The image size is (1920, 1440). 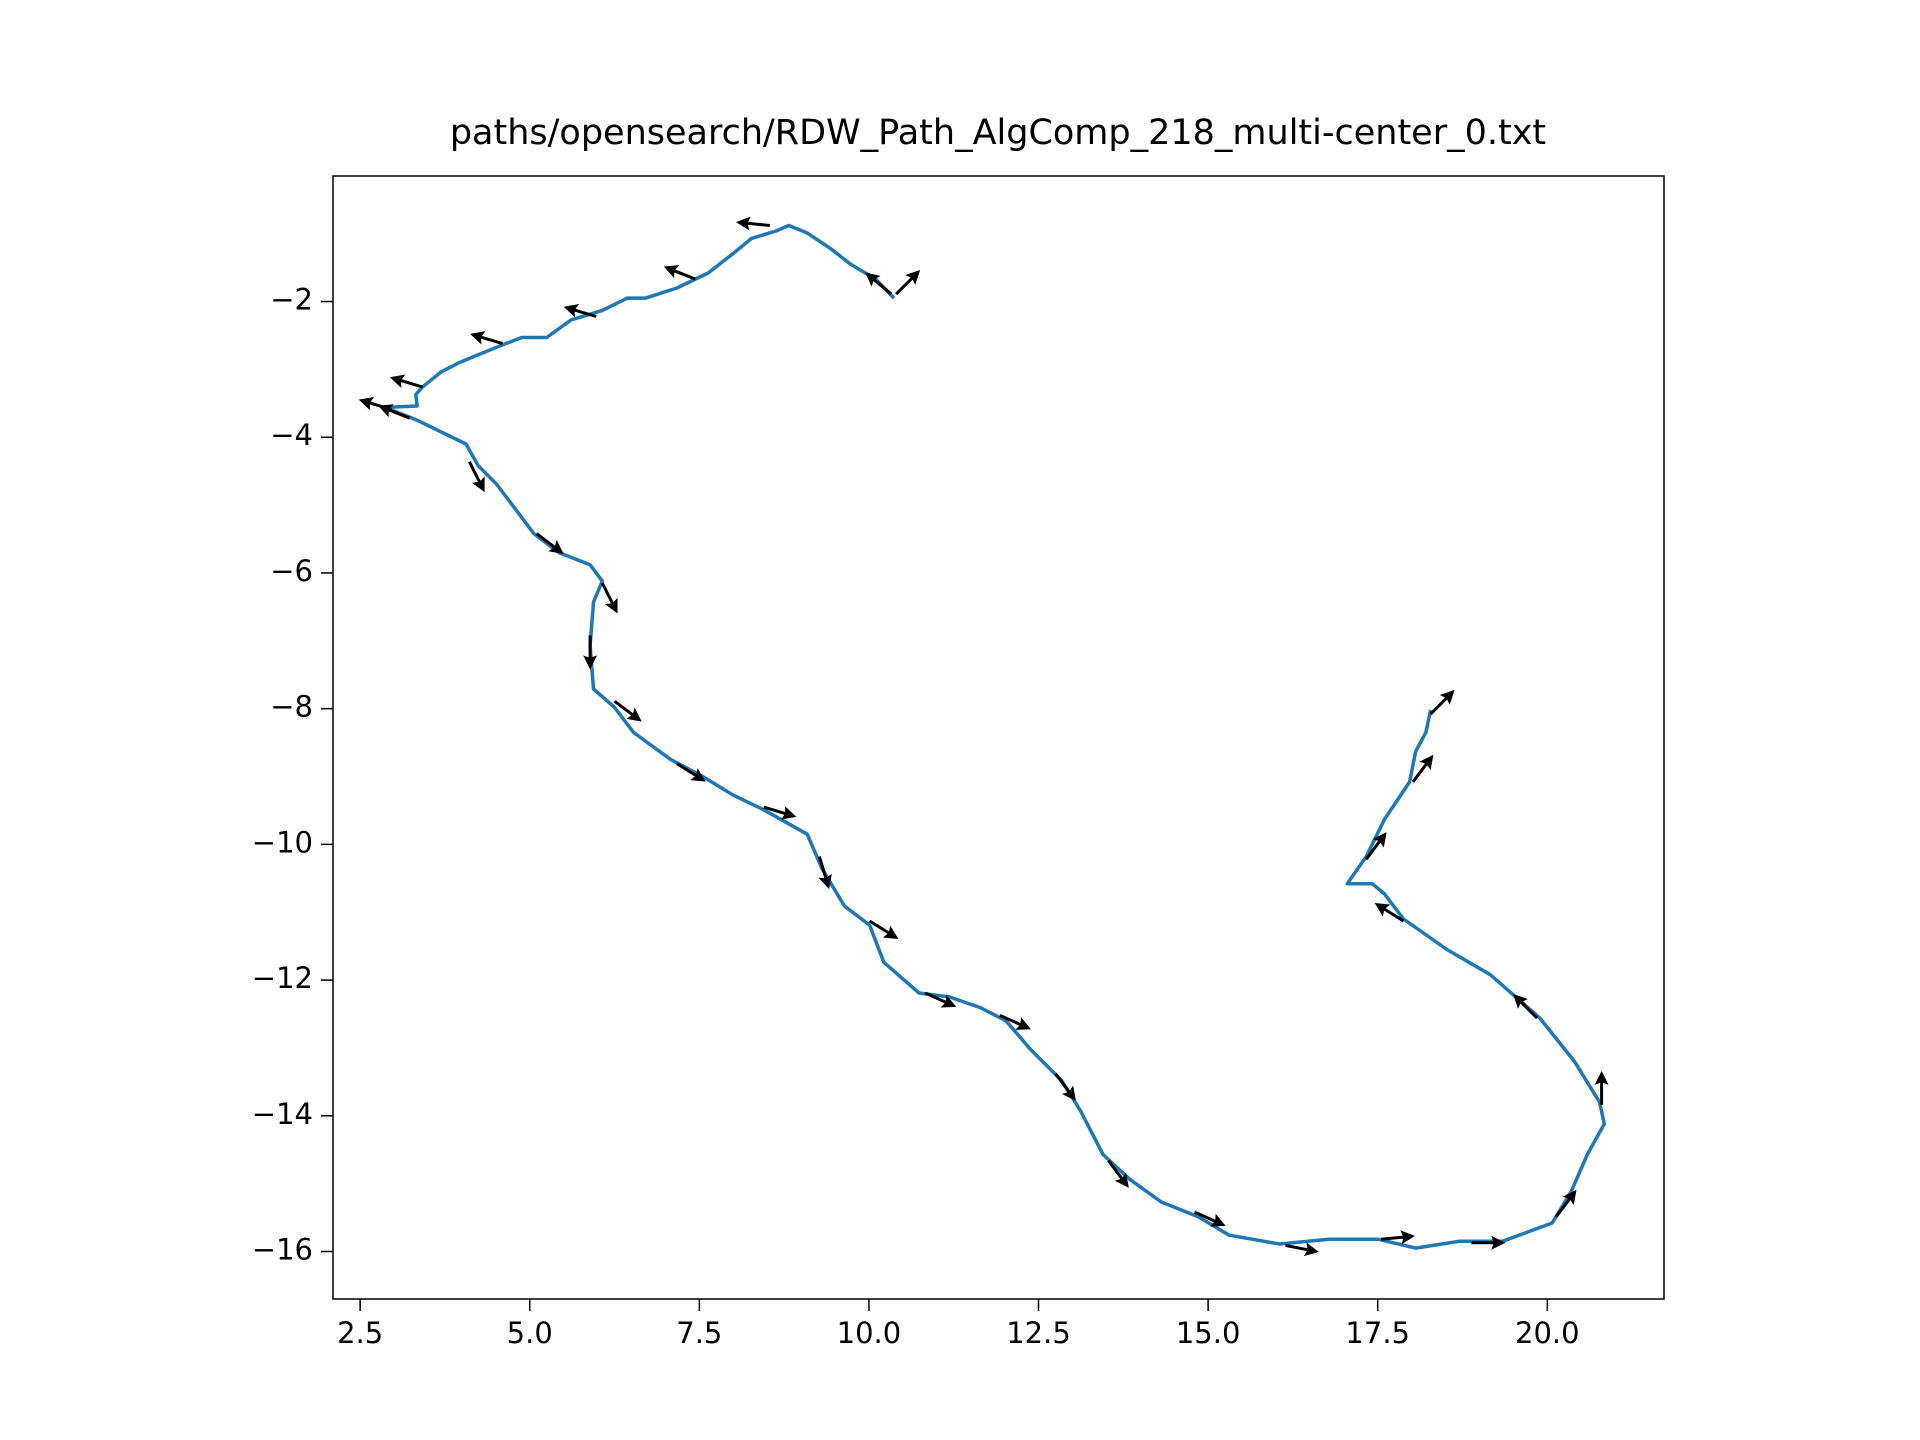 What do you see at coordinates (282, 1250) in the screenshot?
I see `y-tick-label: −16` at bounding box center [282, 1250].